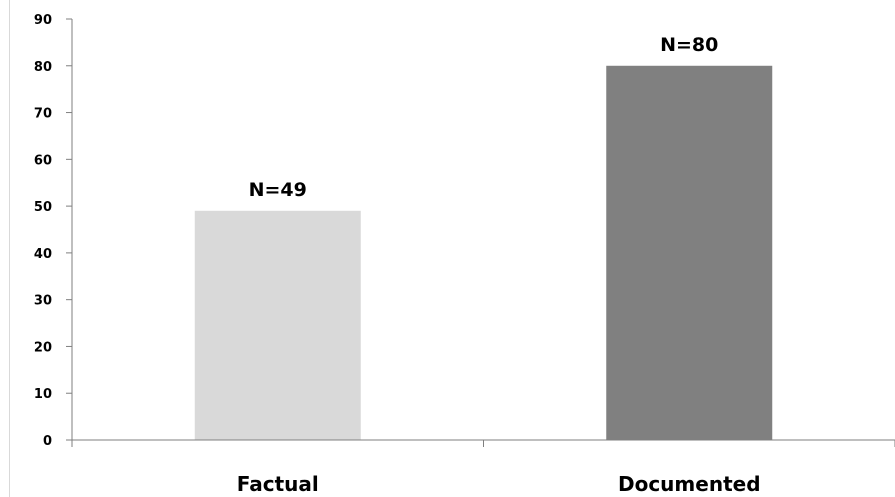  I want to click on y-tick-label-30: 30, so click(43, 301).